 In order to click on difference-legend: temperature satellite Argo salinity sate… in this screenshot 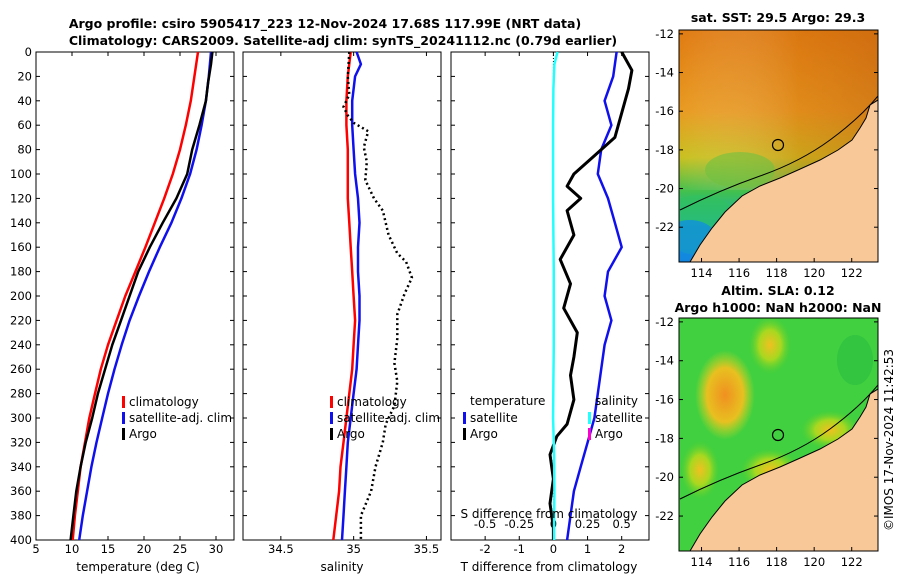, I will do `click(553, 417)`.